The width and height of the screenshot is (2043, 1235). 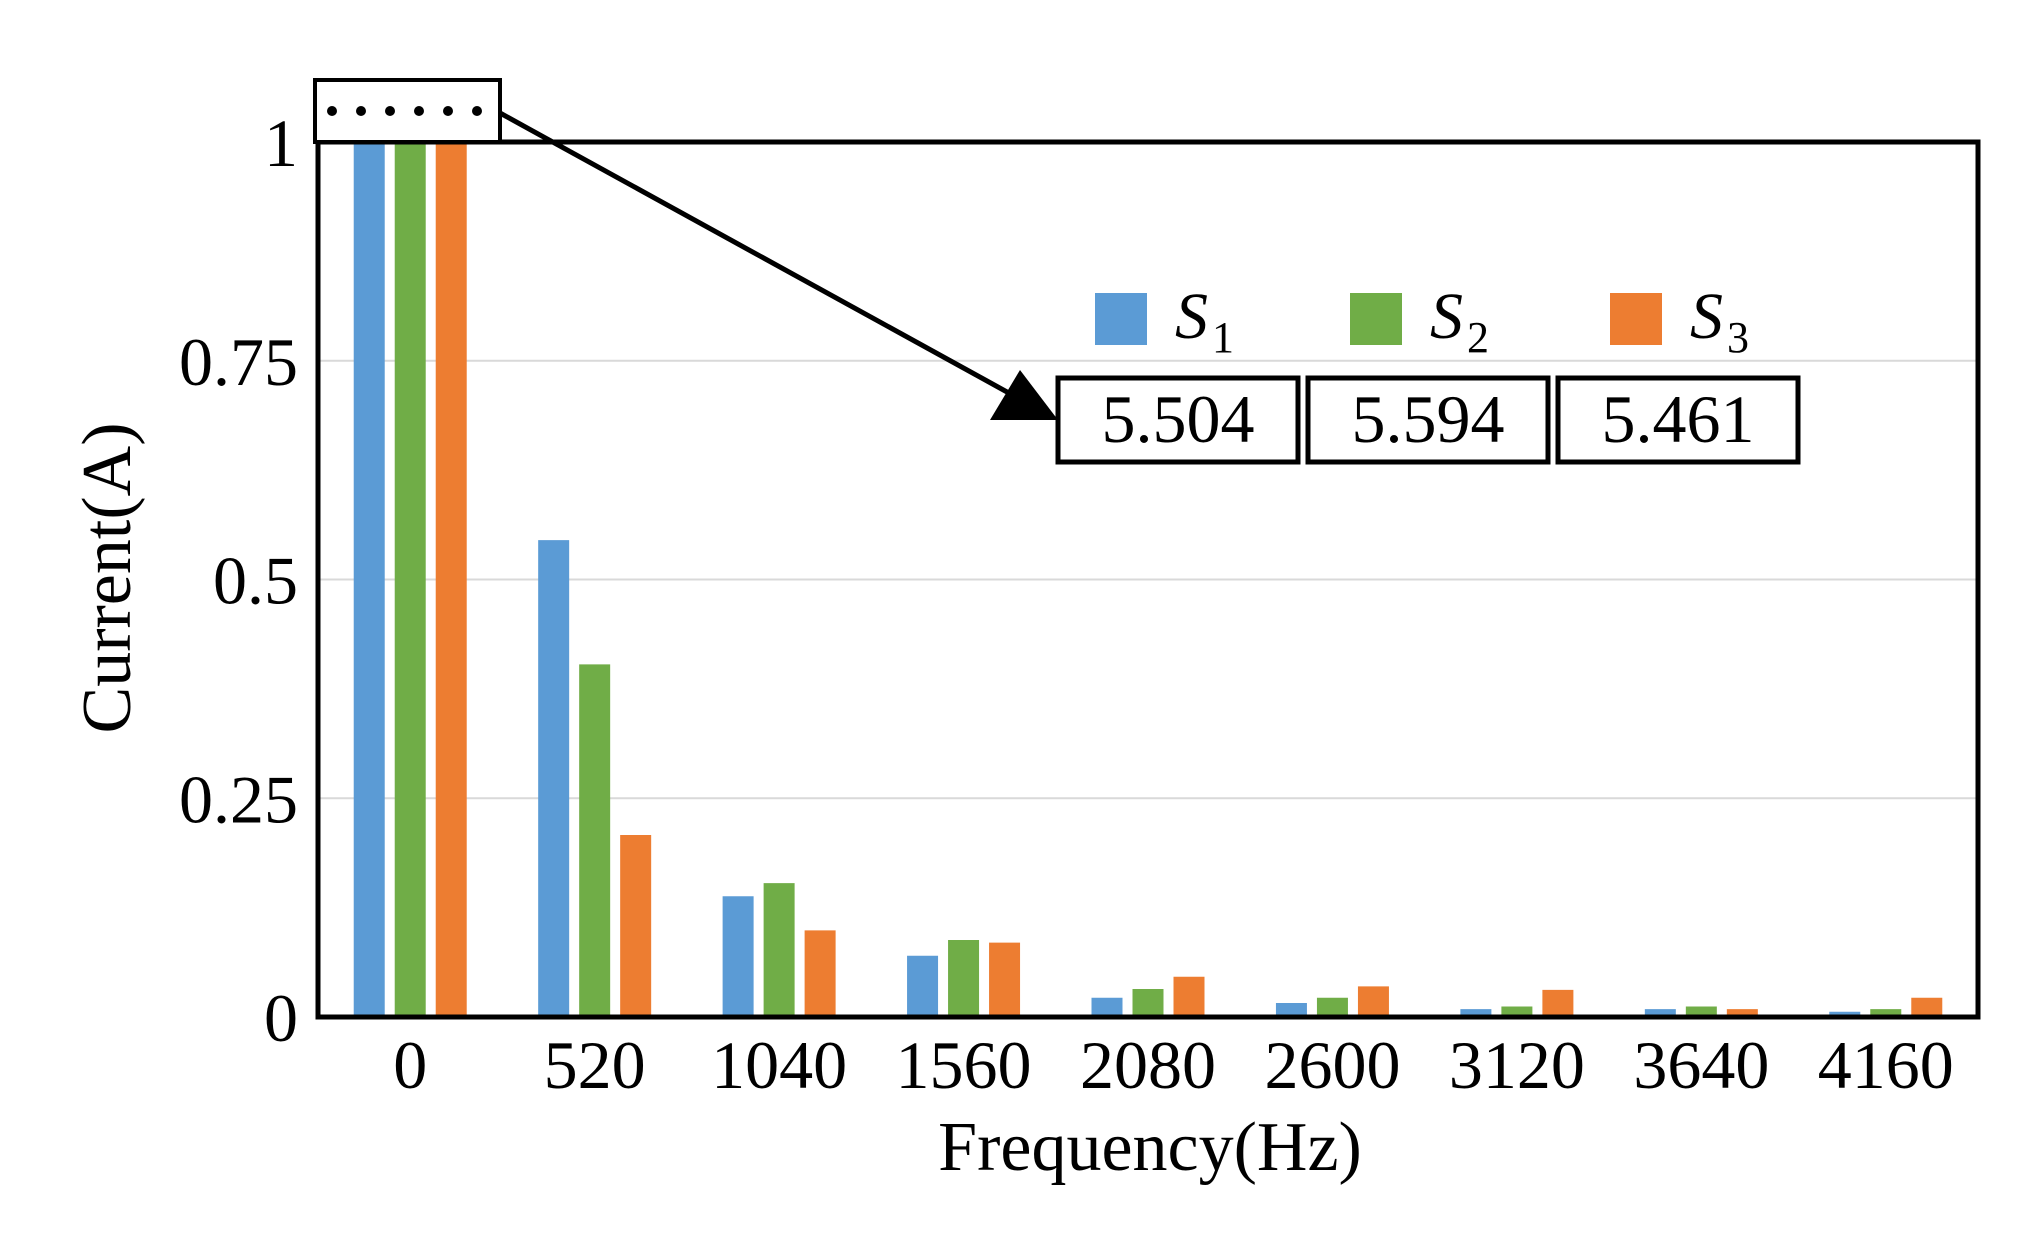 I want to click on legend-swatch-s2, so click(x=1376, y=319).